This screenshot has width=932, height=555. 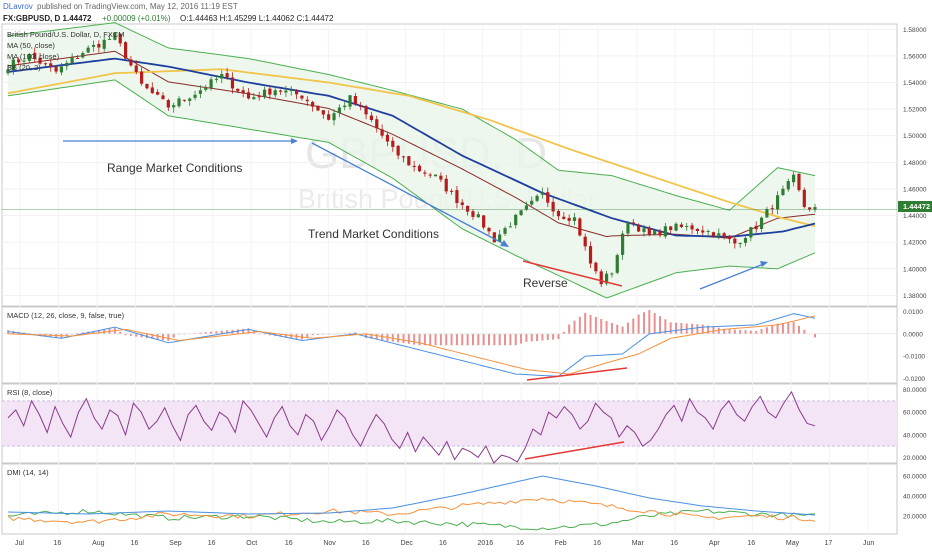 I want to click on price-tick-label: 1.48000, so click(x=915, y=163).